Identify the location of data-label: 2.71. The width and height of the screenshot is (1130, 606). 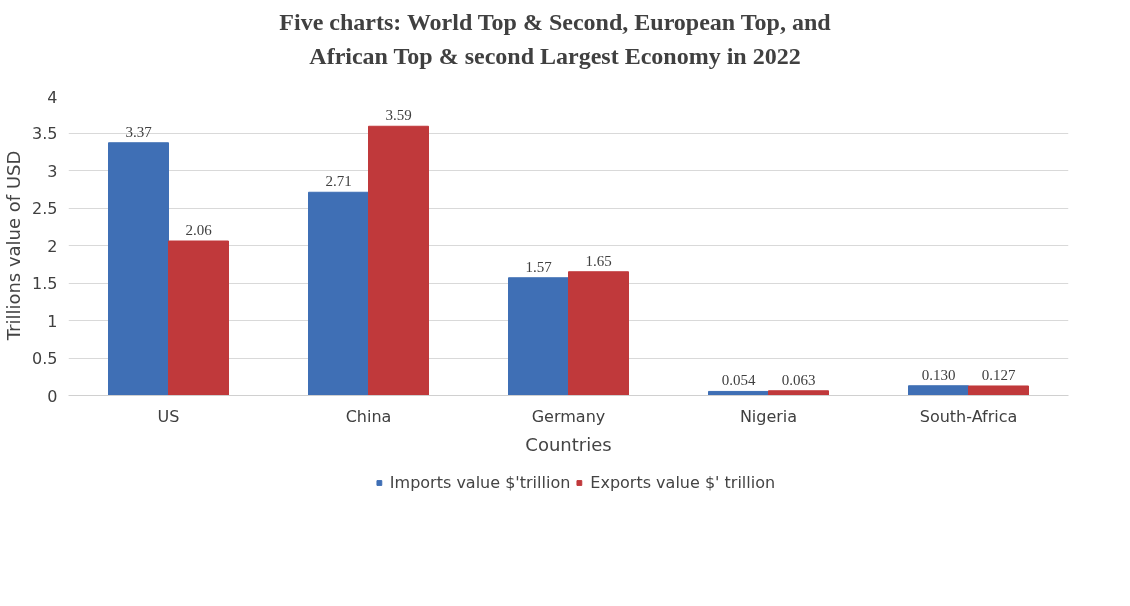
(338, 181).